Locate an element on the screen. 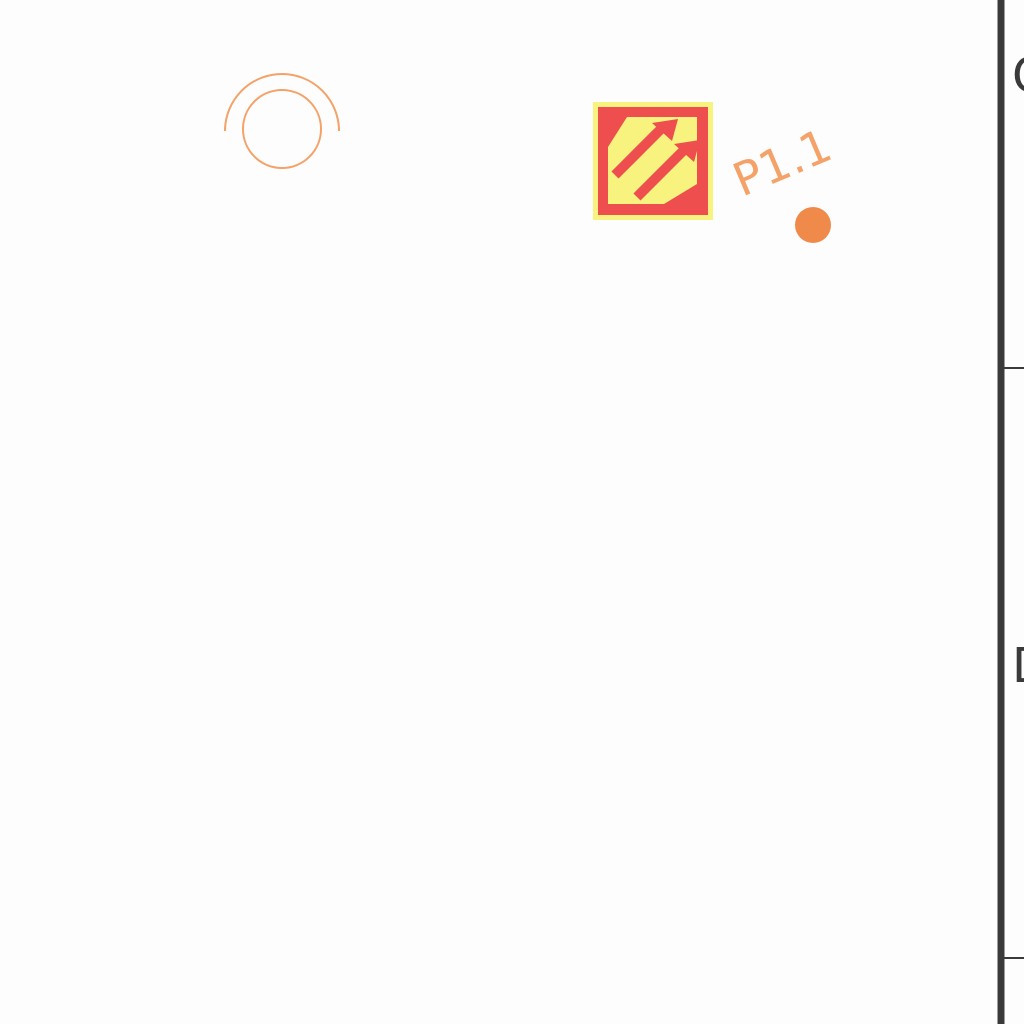 This screenshot has height=1024, width=1024. circle-arc-icon is located at coordinates (282, 121).